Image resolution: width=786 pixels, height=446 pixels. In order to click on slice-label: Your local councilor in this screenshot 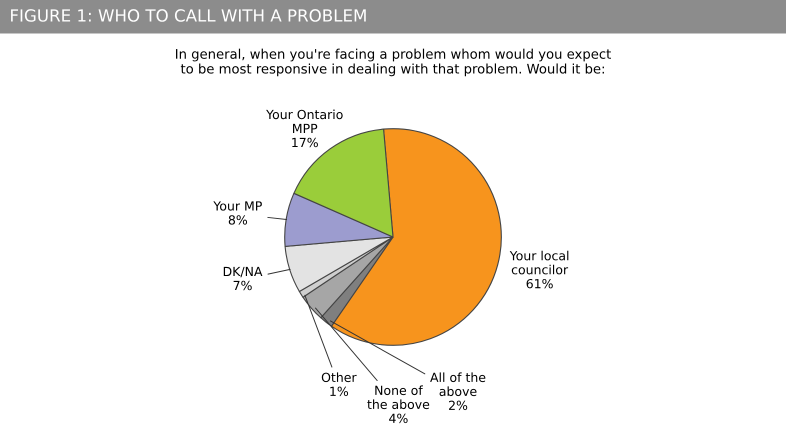, I will do `click(539, 262)`.